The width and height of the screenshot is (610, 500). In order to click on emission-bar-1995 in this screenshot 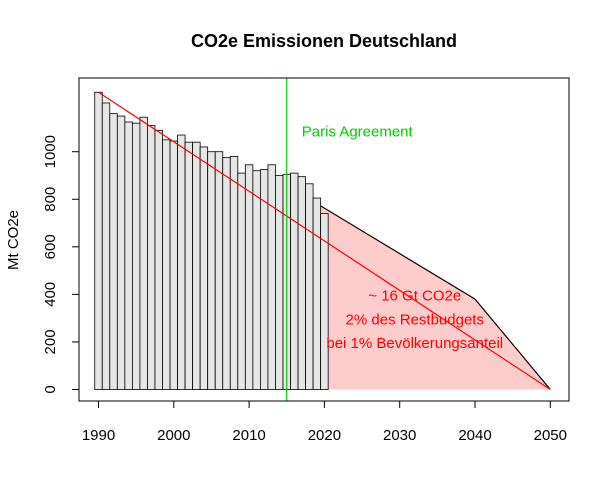, I will do `click(136, 256)`.